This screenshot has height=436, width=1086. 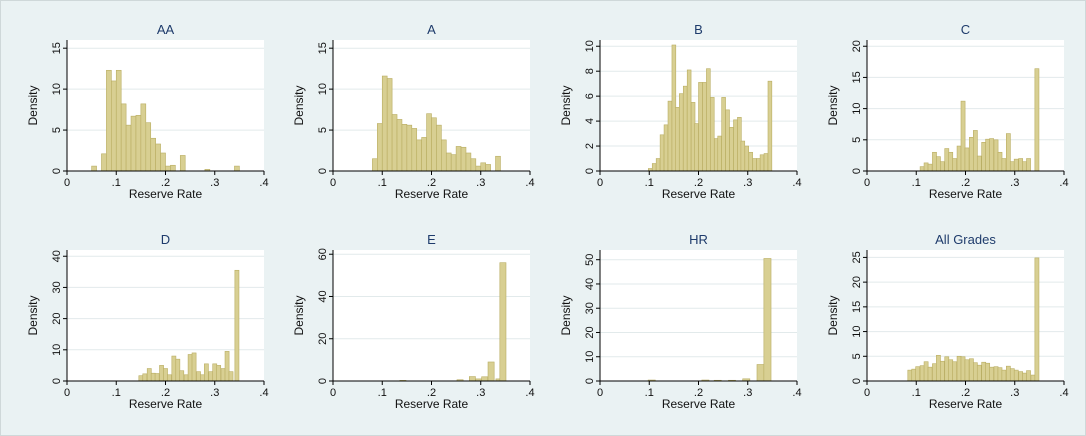 I want to click on y-tick-label: 5, so click(x=857, y=140).